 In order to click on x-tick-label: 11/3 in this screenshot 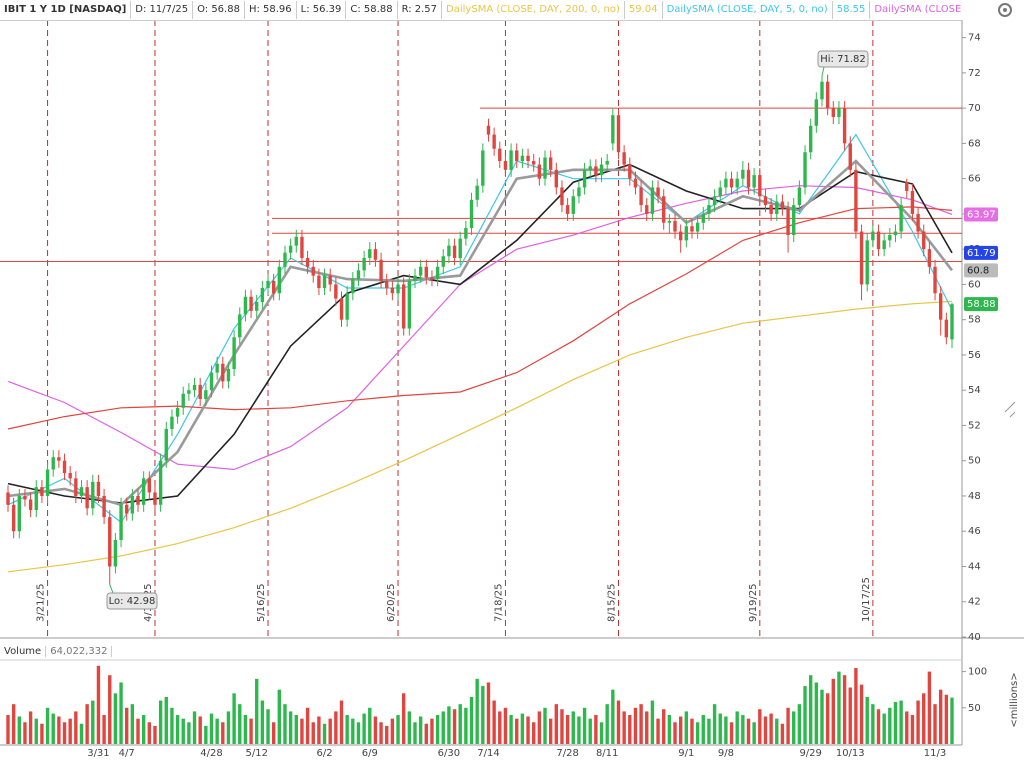, I will do `click(935, 753)`.